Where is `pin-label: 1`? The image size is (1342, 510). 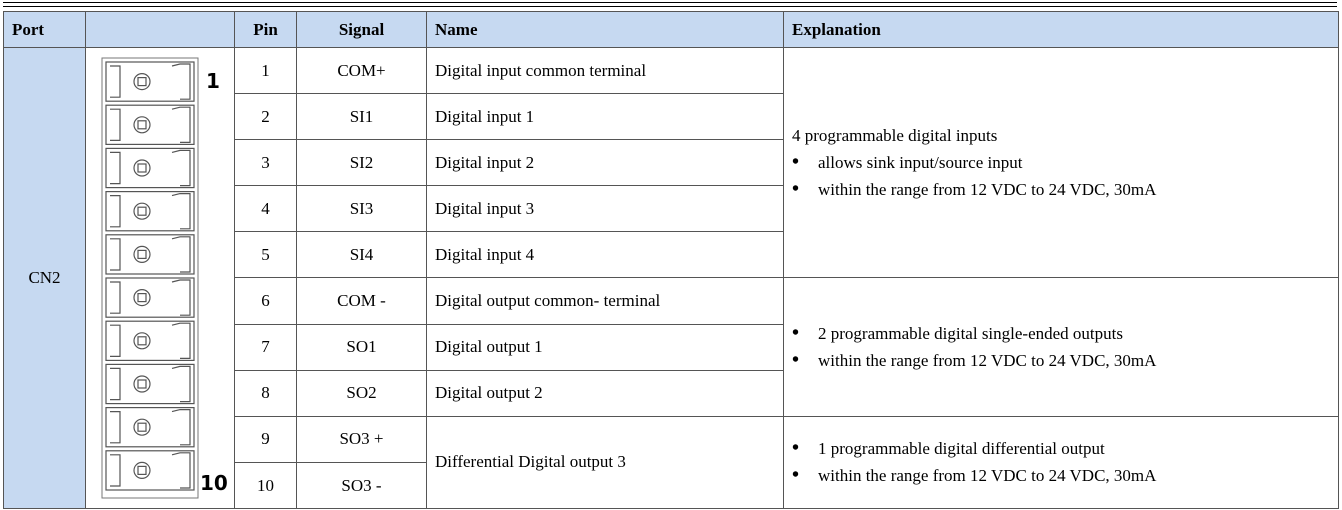 pin-label: 1 is located at coordinates (213, 81).